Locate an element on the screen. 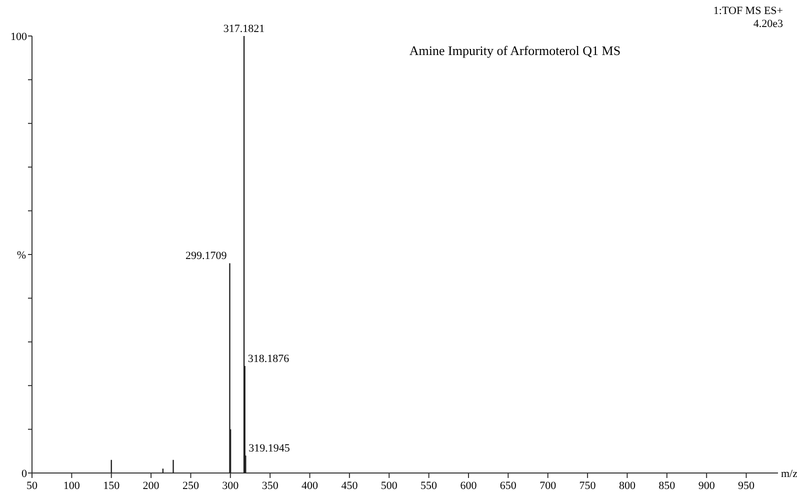  x-tick-label: 500 is located at coordinates (389, 486).